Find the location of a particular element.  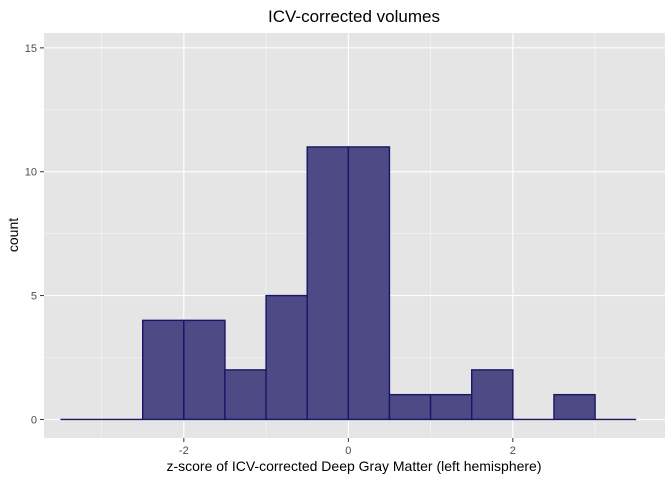

x-tick-label: 0 is located at coordinates (348, 451).